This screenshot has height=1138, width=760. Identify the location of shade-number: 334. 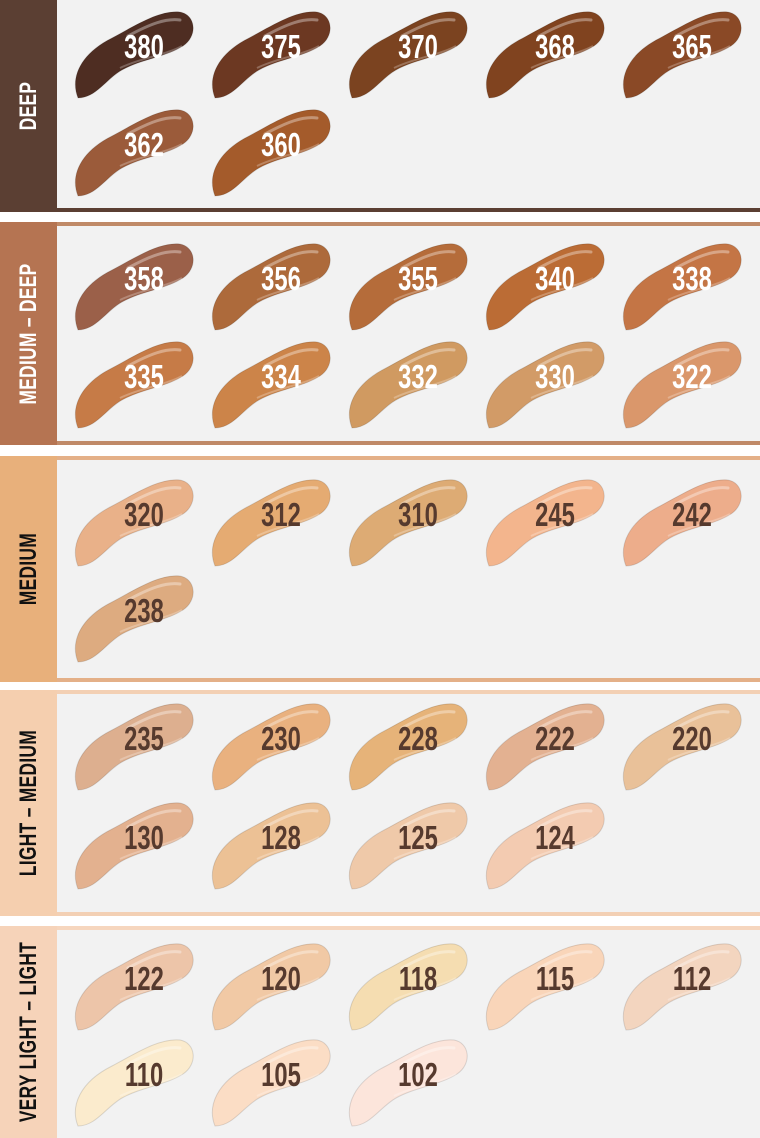
(281, 376).